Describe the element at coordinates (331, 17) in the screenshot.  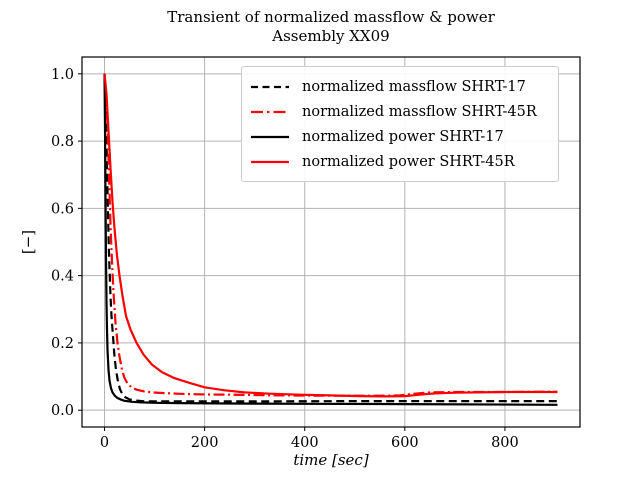
I see `chart-title: Transient of normalized massflow & power` at that location.